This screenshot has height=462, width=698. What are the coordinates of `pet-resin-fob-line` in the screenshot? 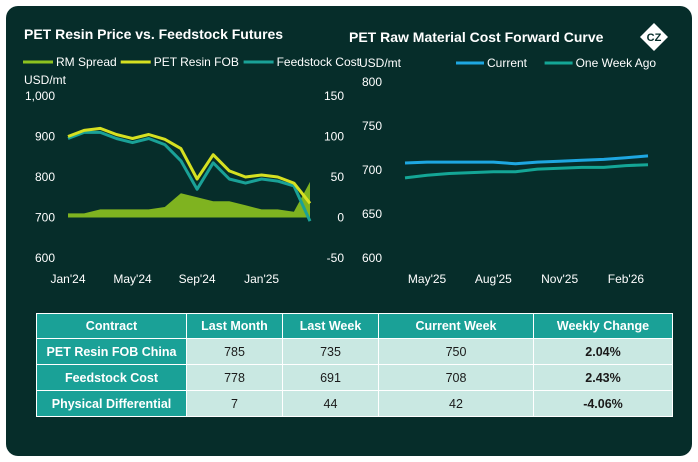 It's located at (189, 165).